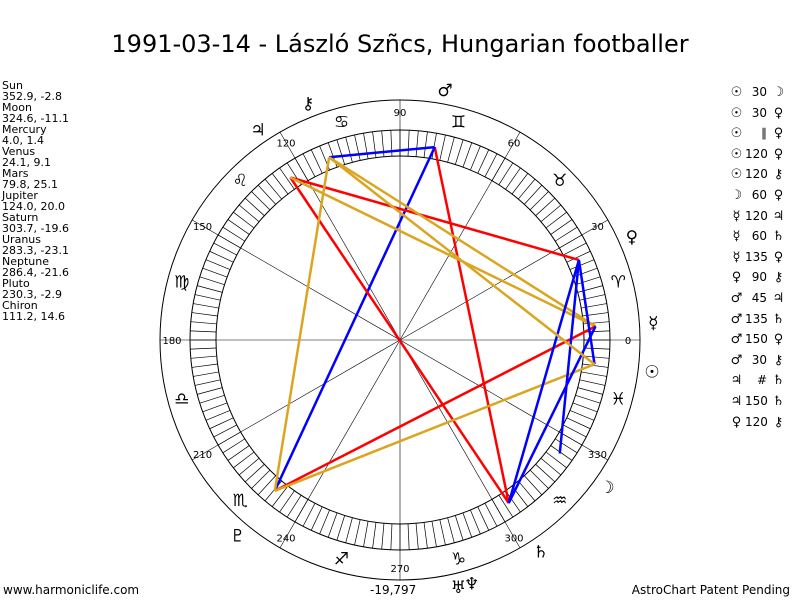 Image resolution: width=800 pixels, height=600 pixels. What do you see at coordinates (35, 118) in the screenshot?
I see `planet-coords: 324.6, -11.1` at bounding box center [35, 118].